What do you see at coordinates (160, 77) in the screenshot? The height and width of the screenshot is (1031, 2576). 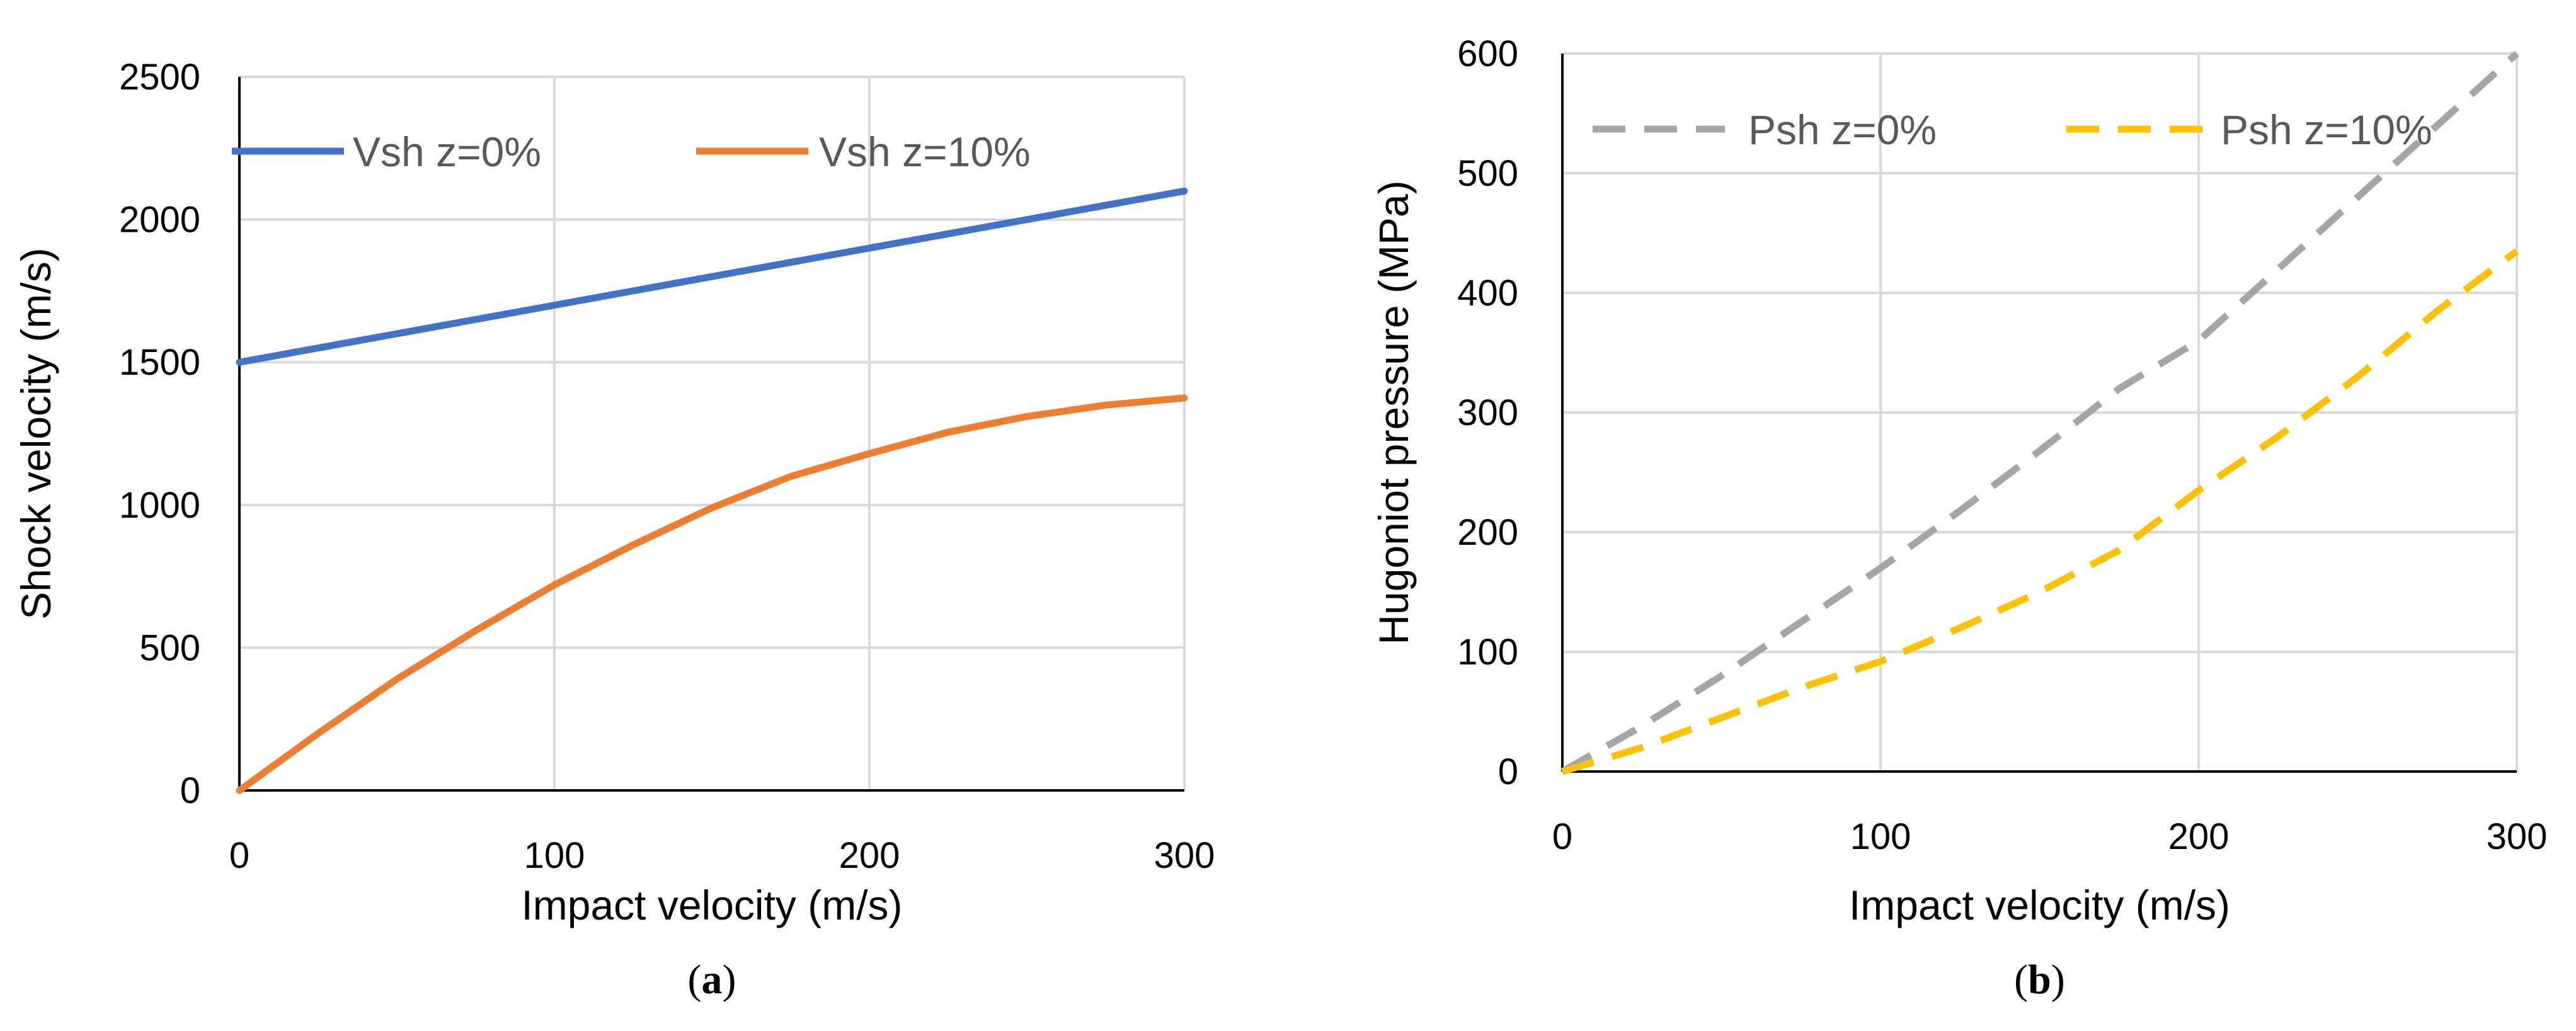 I see `y-tick-label-a-5: 2500` at bounding box center [160, 77].